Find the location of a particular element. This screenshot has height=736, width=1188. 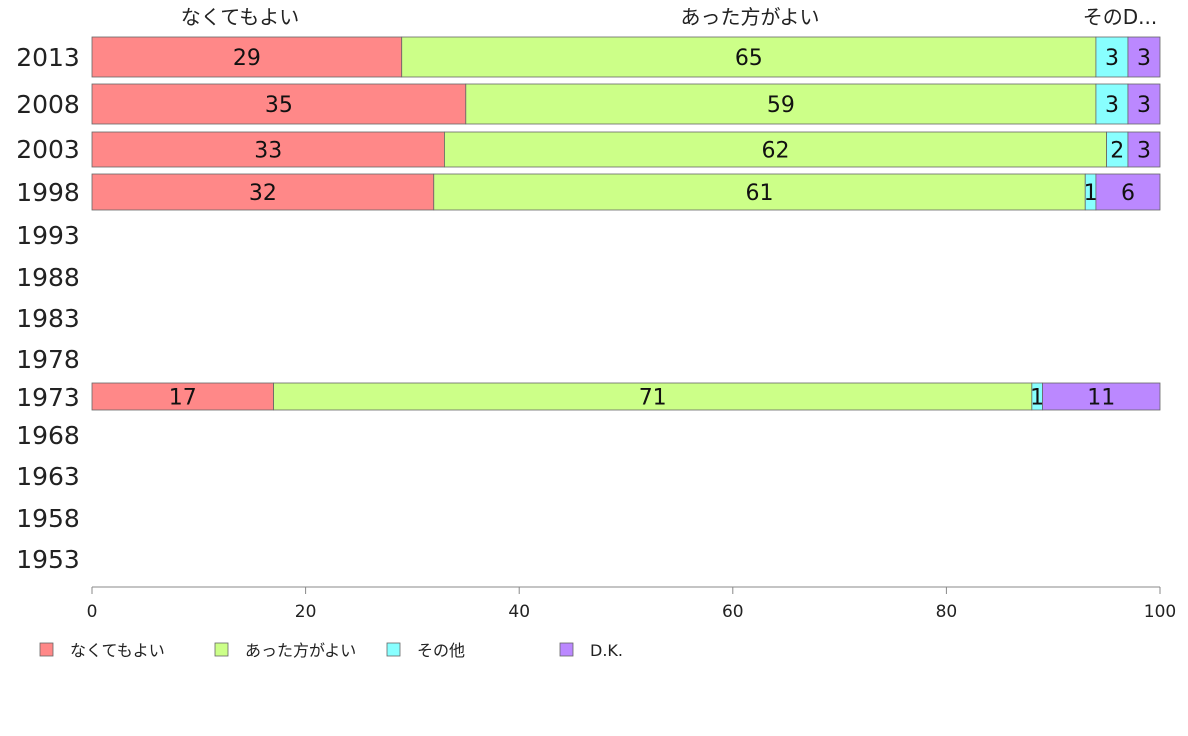

x-tick-label: 40 is located at coordinates (519, 612).